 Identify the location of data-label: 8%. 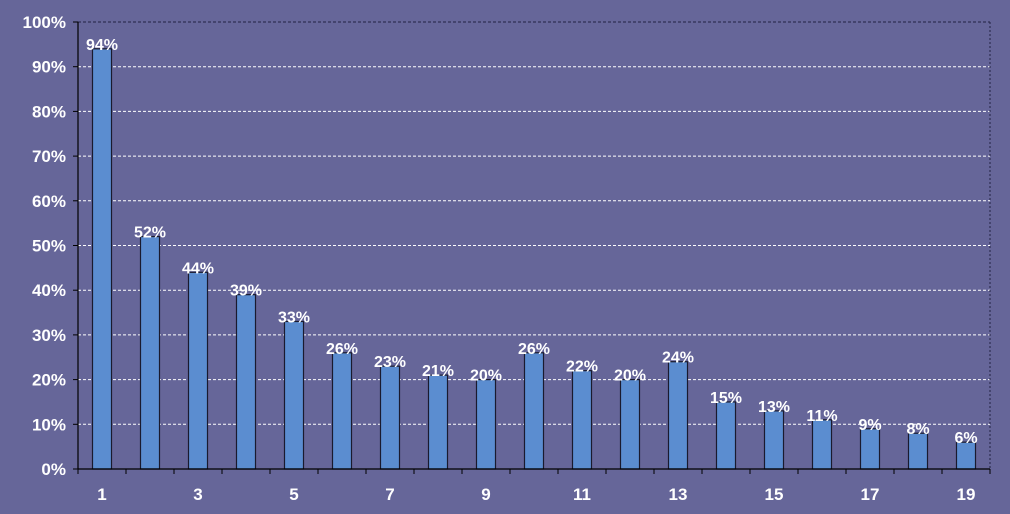
(917, 429).